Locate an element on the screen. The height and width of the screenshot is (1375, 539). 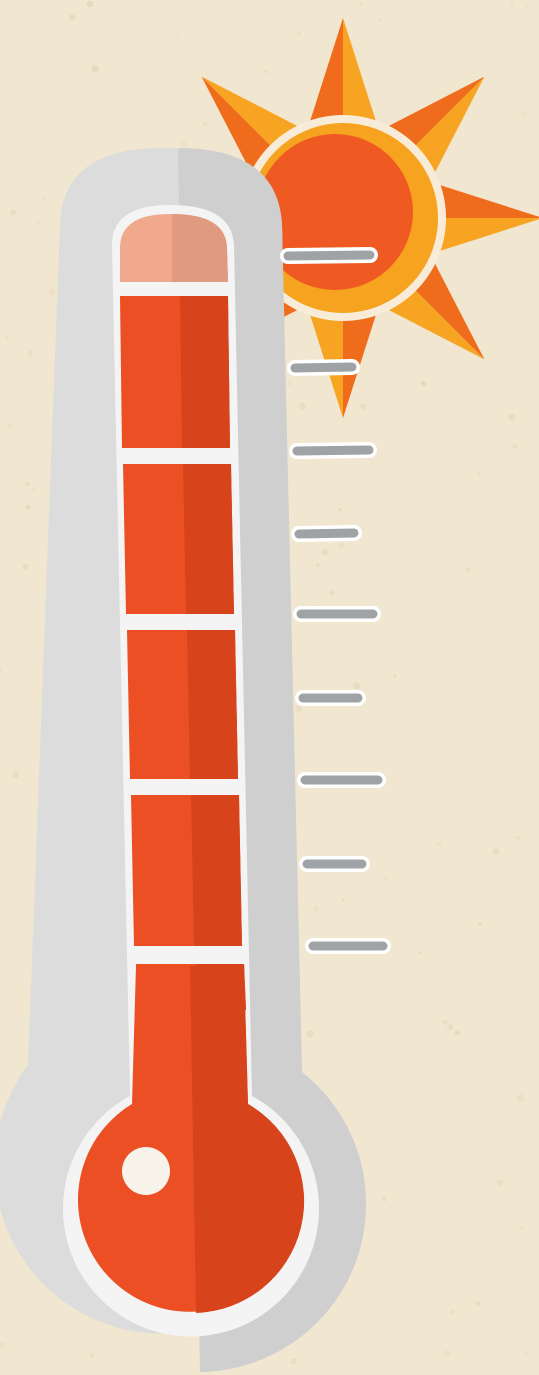
bulb-highlight is located at coordinates (146, 1171).